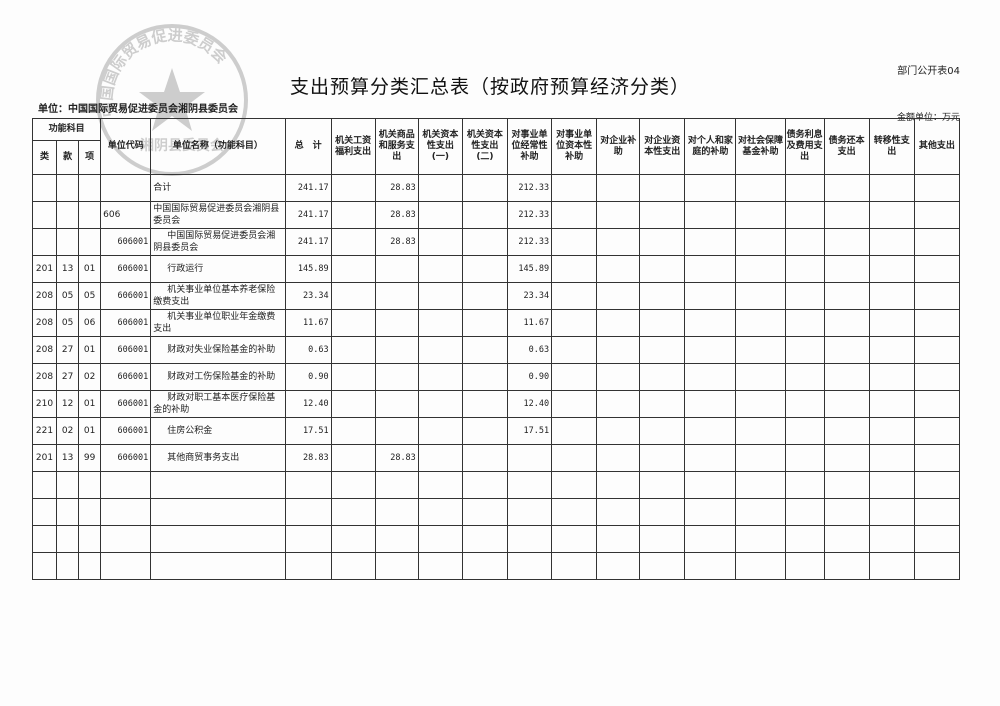 This screenshot has height=706, width=1000. I want to click on header-col-6: 对企业补助, so click(618, 146).